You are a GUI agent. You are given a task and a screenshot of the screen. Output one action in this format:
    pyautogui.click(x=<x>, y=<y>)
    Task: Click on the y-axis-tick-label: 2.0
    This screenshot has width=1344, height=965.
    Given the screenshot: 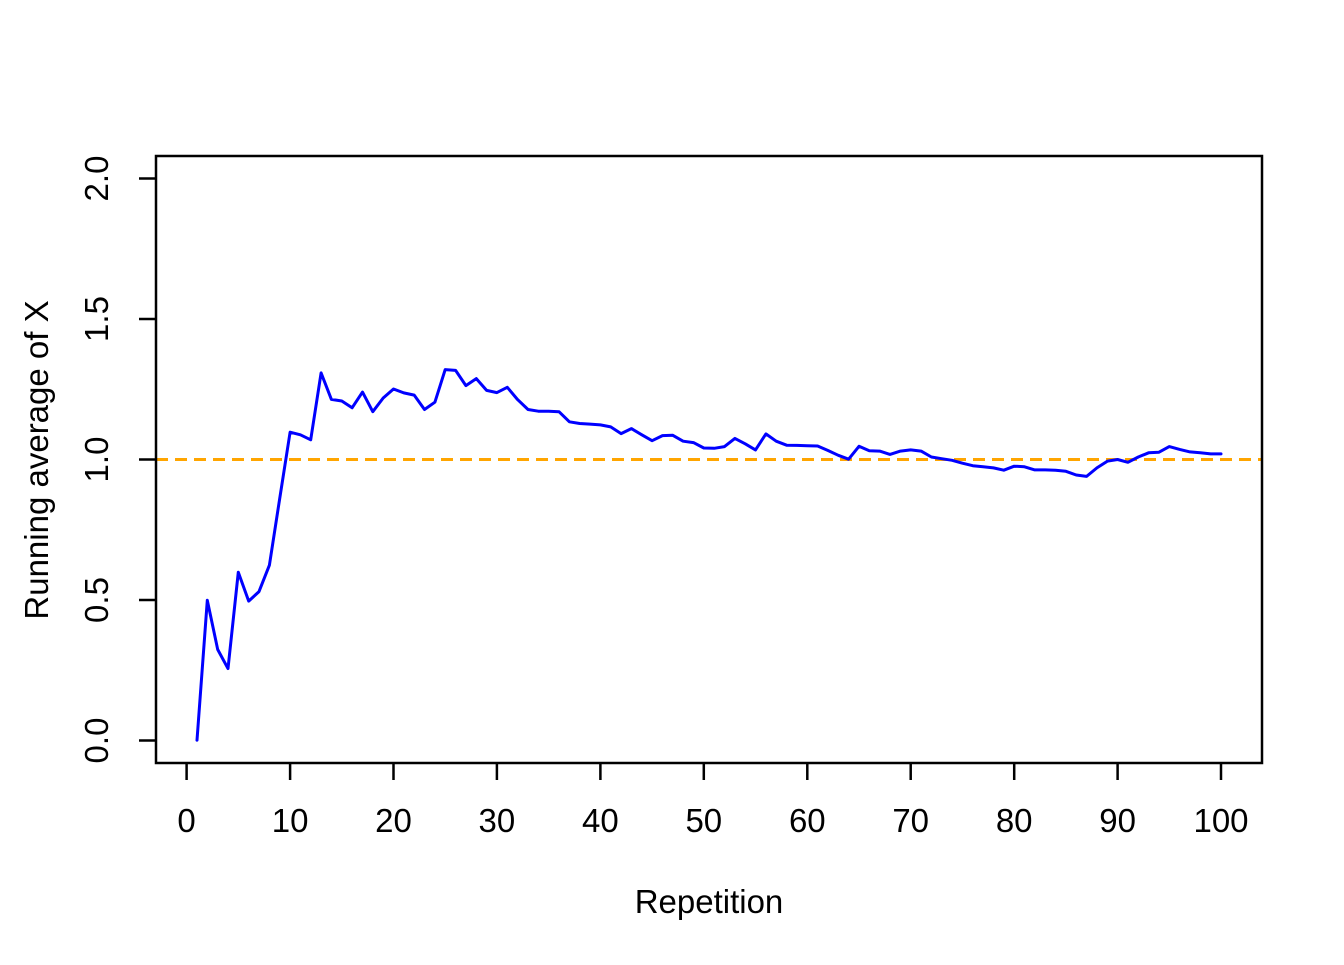 What is the action you would take?
    pyautogui.click(x=96, y=179)
    